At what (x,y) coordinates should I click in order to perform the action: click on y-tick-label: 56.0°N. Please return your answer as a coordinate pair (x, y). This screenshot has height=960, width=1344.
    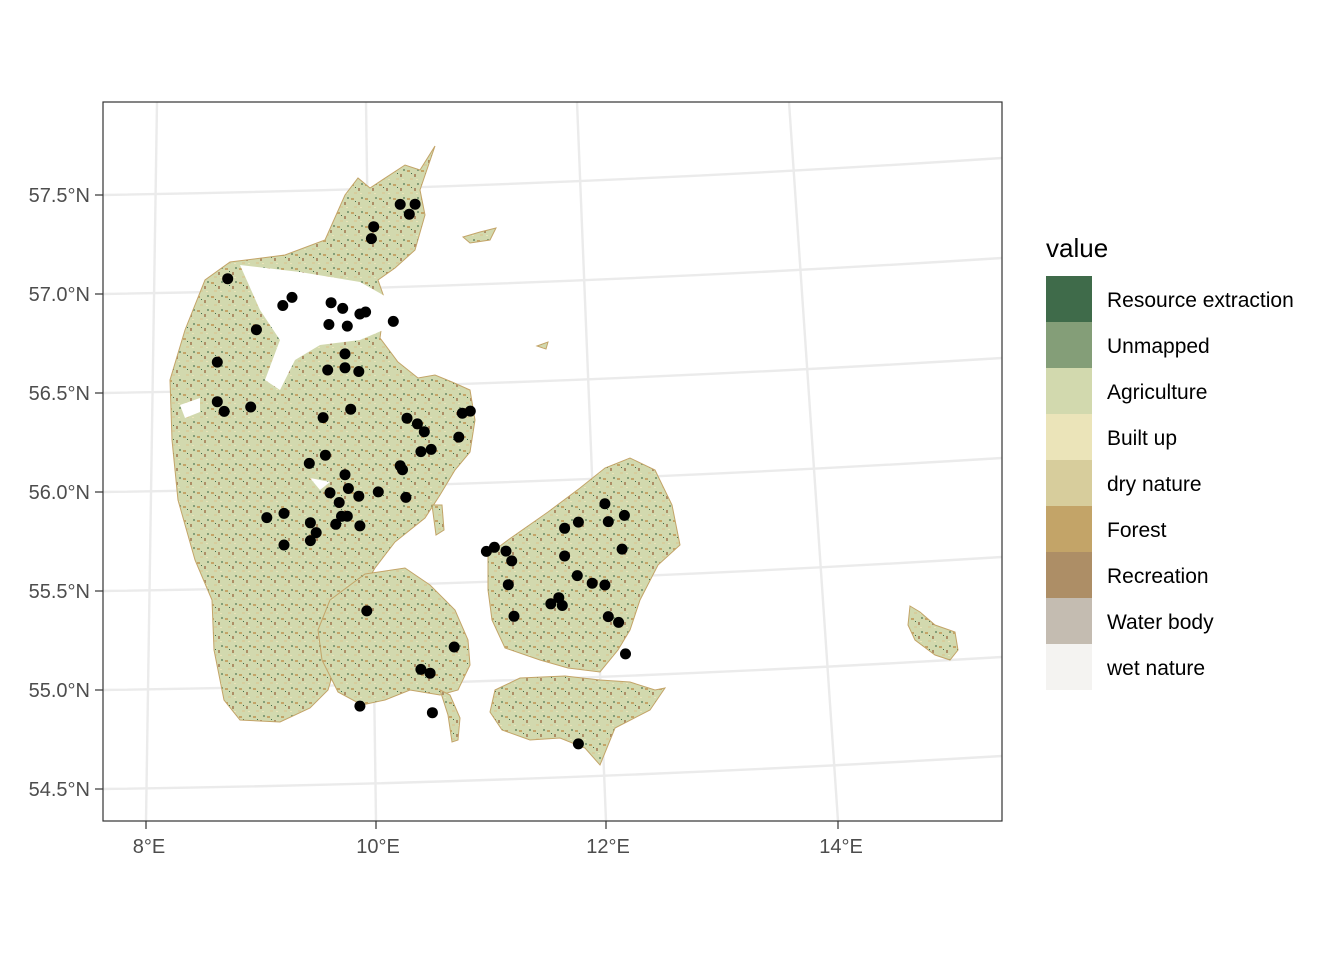
    Looking at the image, I should click on (59, 493).